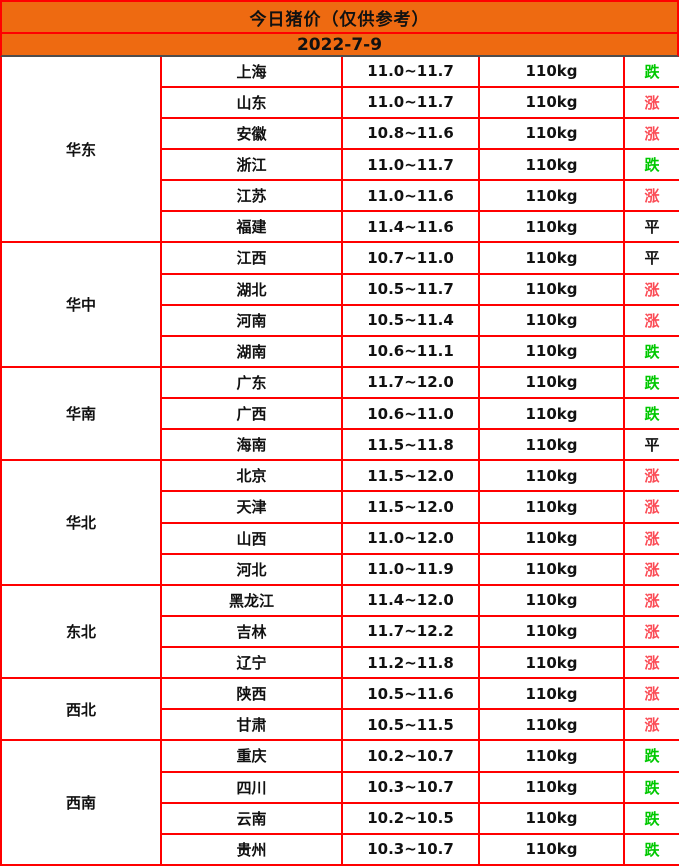 This screenshot has width=679, height=866. What do you see at coordinates (251, 445) in the screenshot?
I see `province-cell: 海南` at bounding box center [251, 445].